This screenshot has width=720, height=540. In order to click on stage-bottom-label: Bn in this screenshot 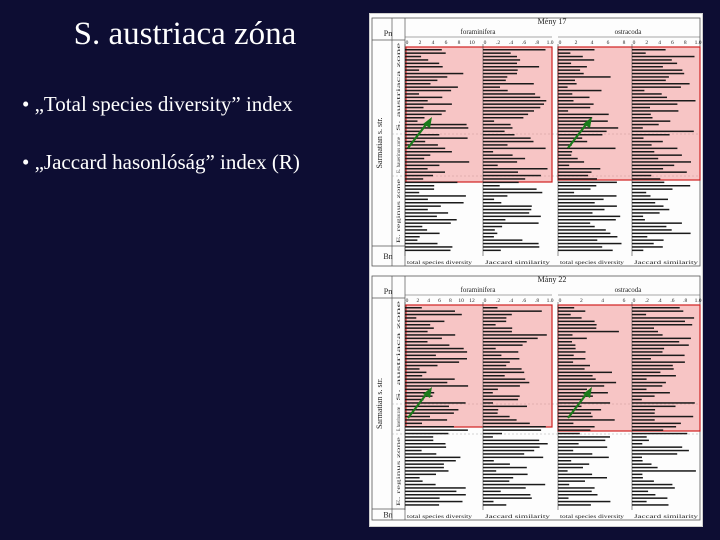, I will do `click(387, 256)`.